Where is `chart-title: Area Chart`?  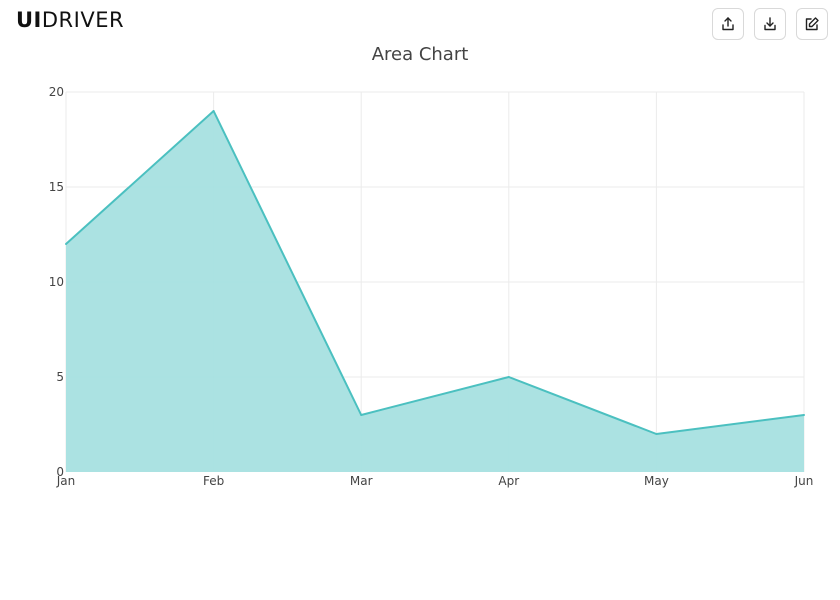
chart-title: Area Chart is located at coordinates (420, 54).